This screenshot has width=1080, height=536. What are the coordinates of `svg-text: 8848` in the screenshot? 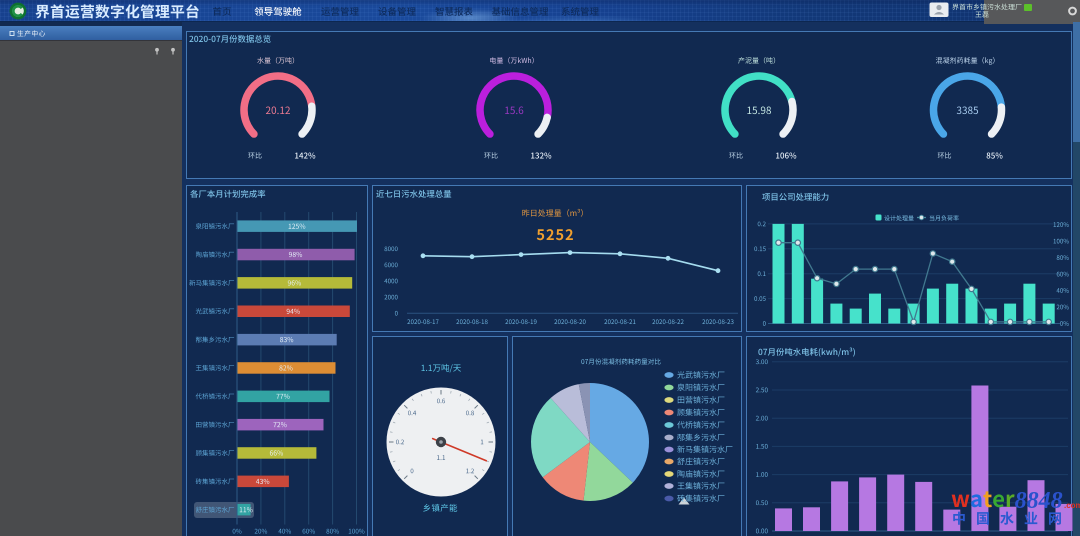 It's located at (1039, 501).